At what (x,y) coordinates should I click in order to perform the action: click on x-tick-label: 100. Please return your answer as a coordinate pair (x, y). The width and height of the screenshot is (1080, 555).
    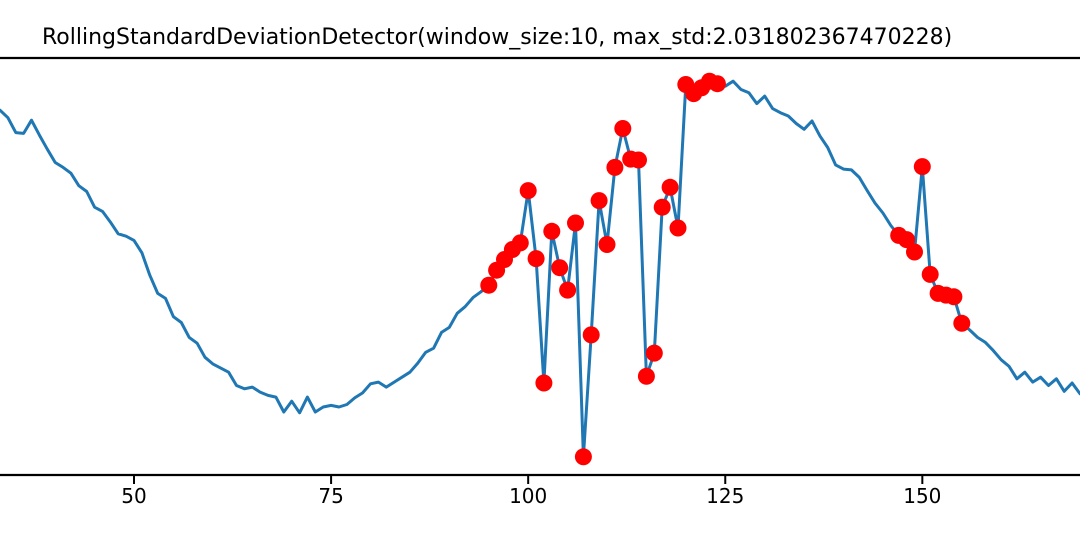
    Looking at the image, I should click on (528, 496).